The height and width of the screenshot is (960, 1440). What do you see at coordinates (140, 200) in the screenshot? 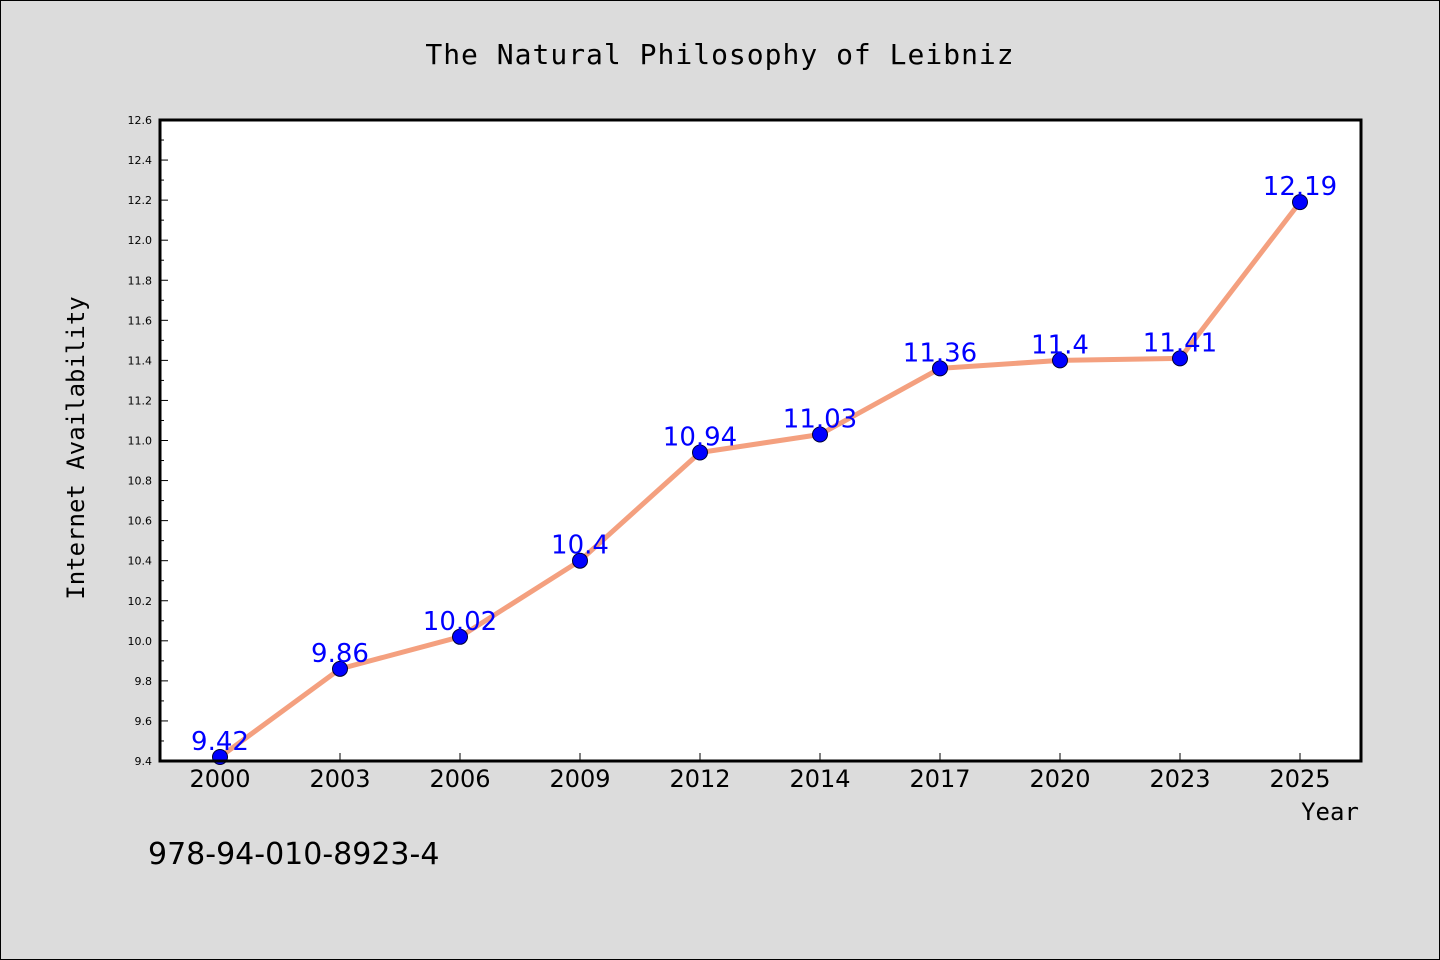
I see `y-tick-label: 12.2` at bounding box center [140, 200].